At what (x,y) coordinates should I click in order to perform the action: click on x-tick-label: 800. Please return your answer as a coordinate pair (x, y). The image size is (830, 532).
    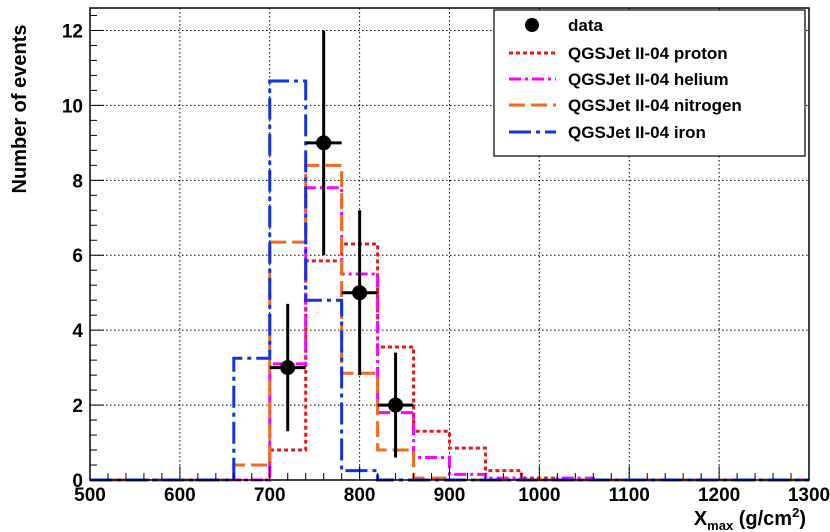
    Looking at the image, I should click on (360, 495).